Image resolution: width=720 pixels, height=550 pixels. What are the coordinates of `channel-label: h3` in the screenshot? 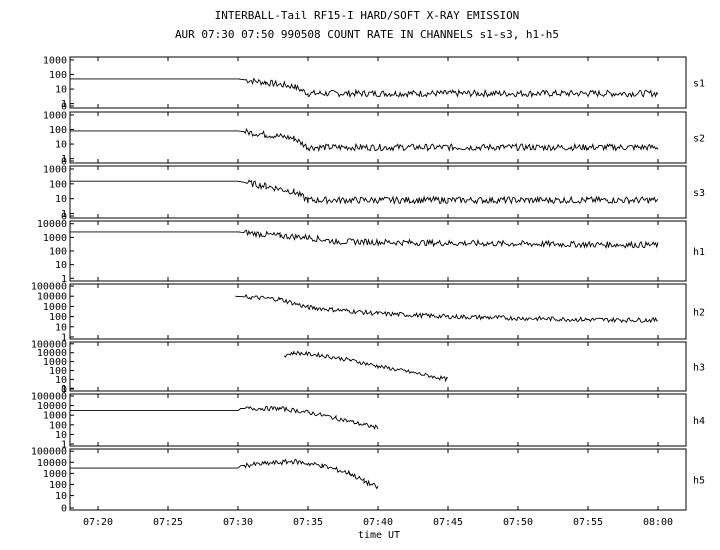 It's located at (699, 368).